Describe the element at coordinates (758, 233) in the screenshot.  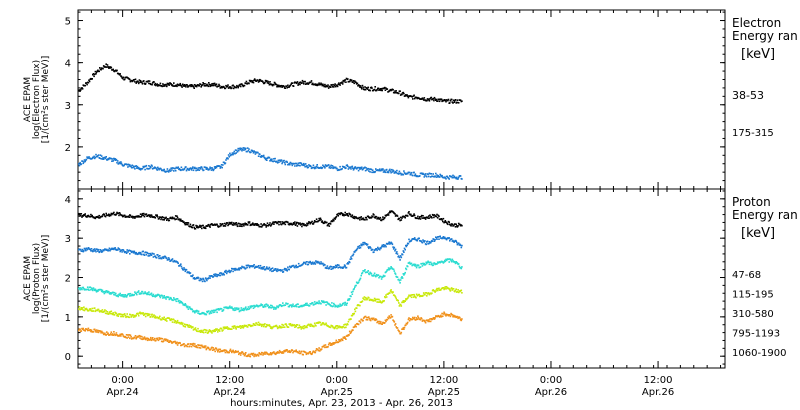
I see `legend-unit: [keV]` at that location.